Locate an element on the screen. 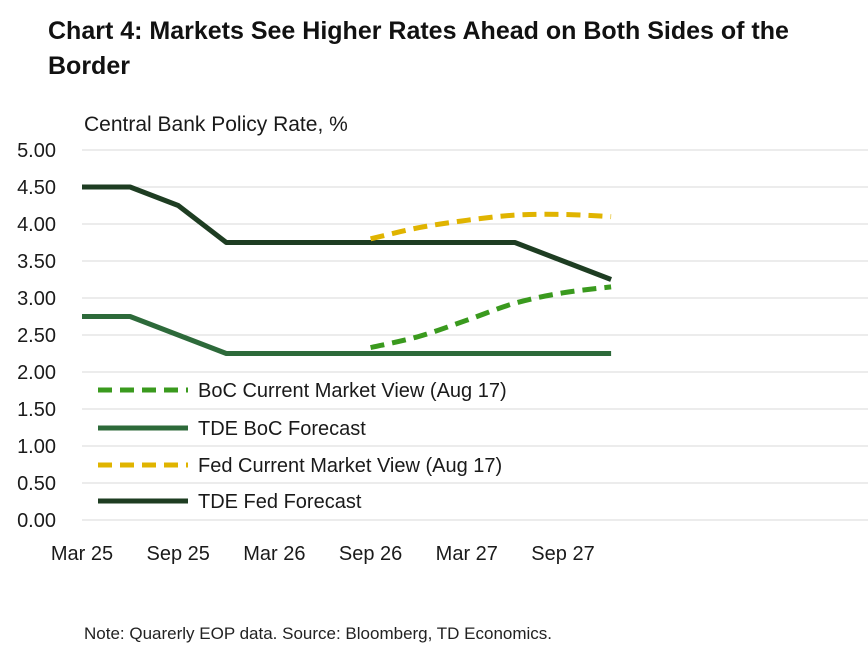  y-axis-label: Central Bank Policy Rate, % is located at coordinates (216, 124).